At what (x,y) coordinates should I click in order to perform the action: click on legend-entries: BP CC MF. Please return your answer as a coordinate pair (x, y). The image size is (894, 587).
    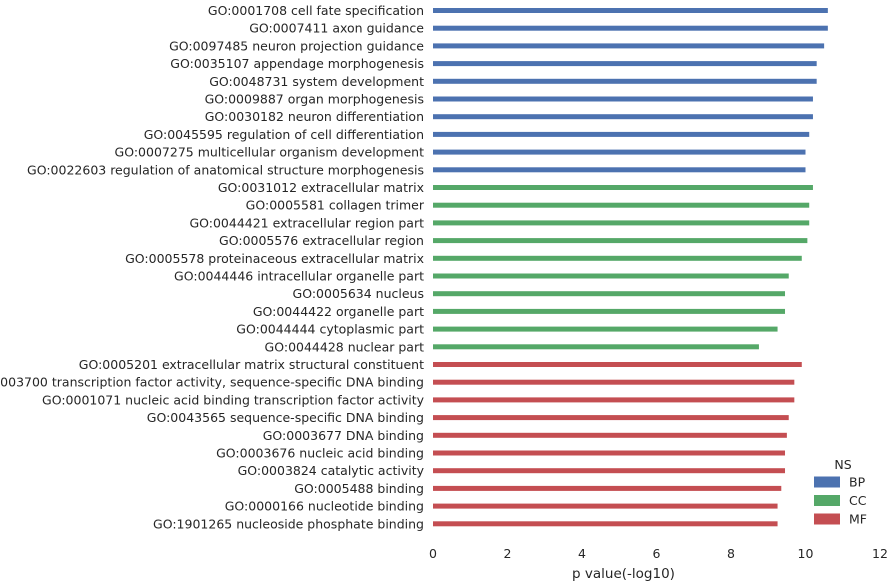
    Looking at the image, I should click on (840, 501).